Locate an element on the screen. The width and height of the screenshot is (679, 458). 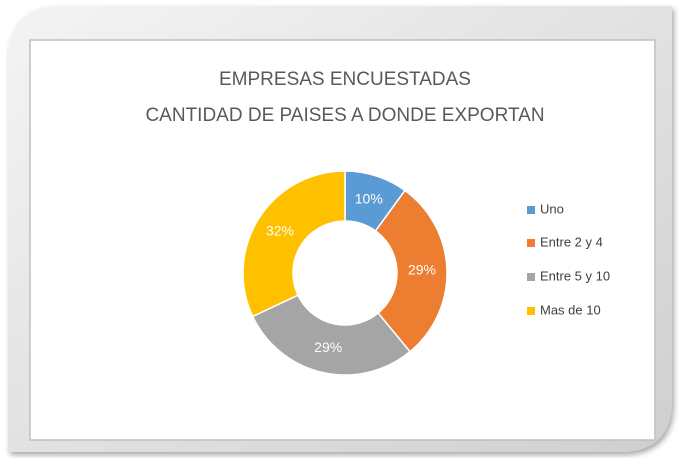
chart-title: CANTIDAD DE PAISES A DONDE EXPORTAN is located at coordinates (344, 115).